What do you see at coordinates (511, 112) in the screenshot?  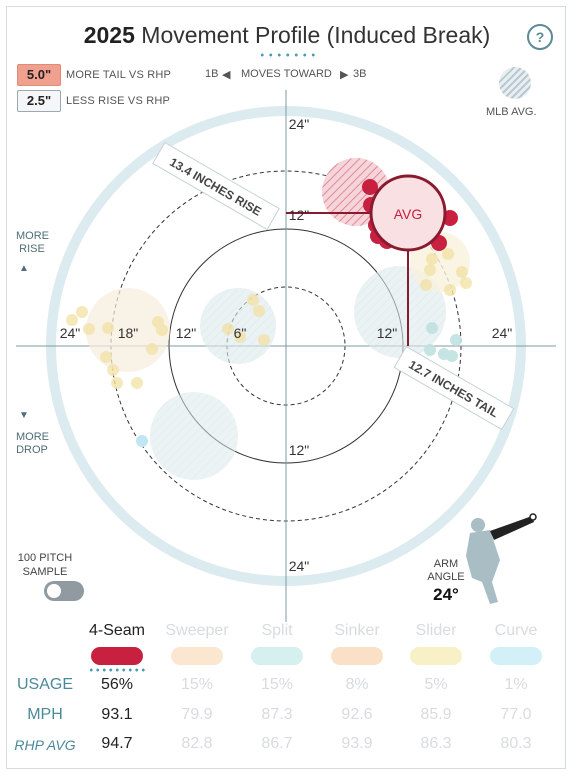 I see `mlb-avg-label: MLB AVG.` at bounding box center [511, 112].